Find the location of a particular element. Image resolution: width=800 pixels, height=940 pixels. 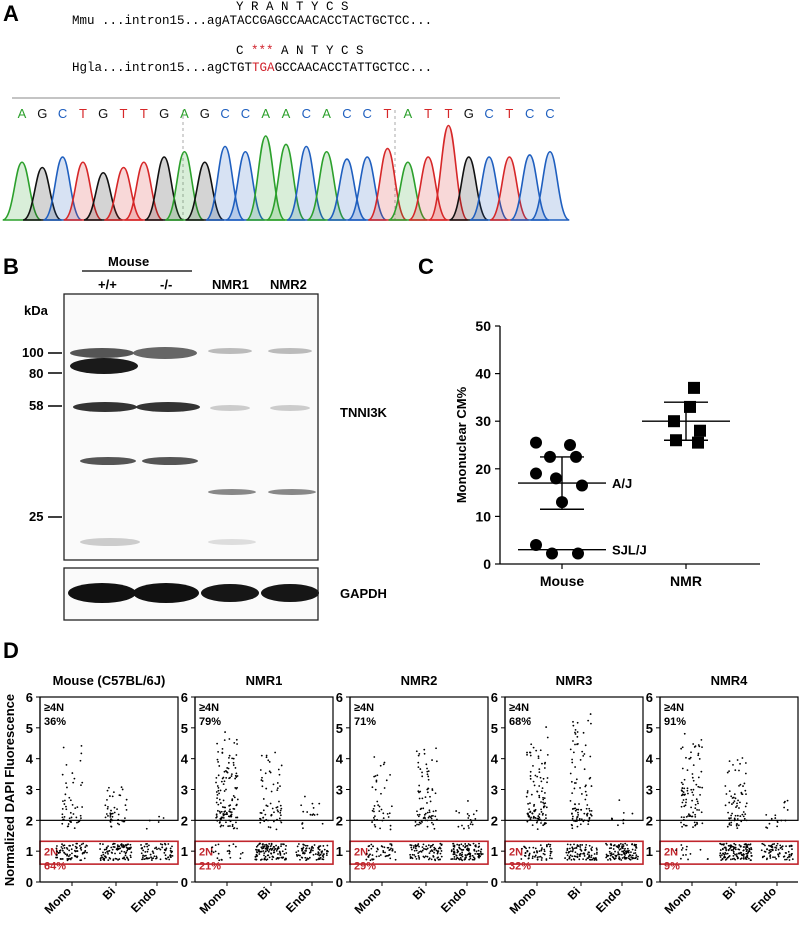

d-gate-low-pct: 64% is located at coordinates (55, 866).